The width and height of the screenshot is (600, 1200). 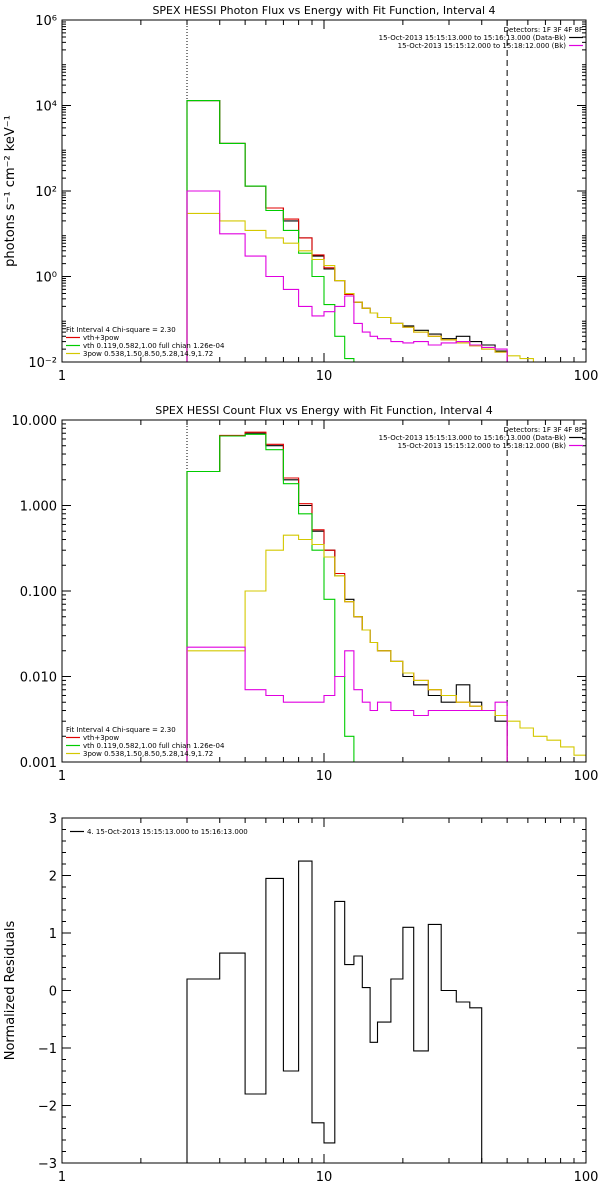 I want to click on y-tick-label: 10⁻², so click(x=42, y=363).